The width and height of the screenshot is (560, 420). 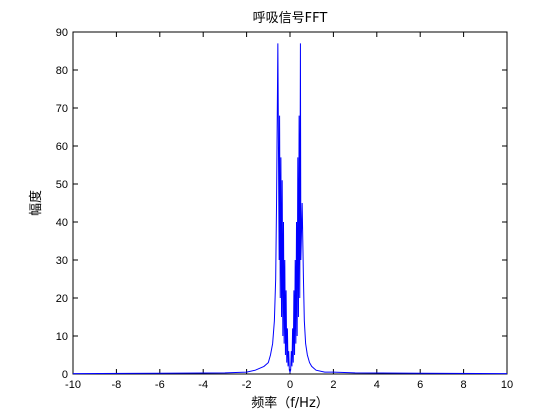 What do you see at coordinates (62, 223) in the screenshot?
I see `y-tick-label: 40` at bounding box center [62, 223].